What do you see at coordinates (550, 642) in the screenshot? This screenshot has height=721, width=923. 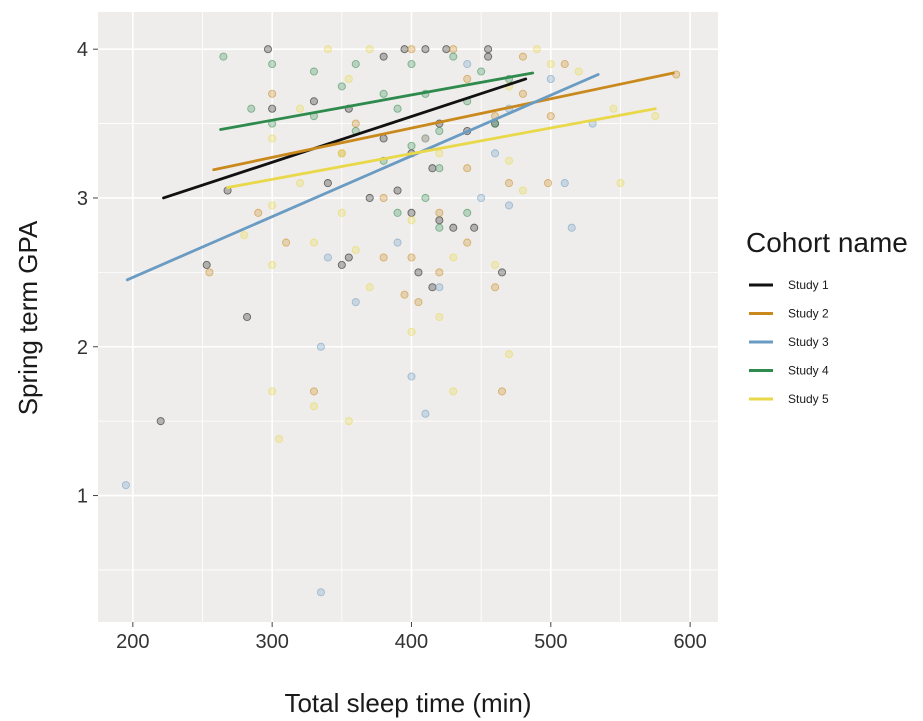 I see `x-tick-label: 500` at bounding box center [550, 642].